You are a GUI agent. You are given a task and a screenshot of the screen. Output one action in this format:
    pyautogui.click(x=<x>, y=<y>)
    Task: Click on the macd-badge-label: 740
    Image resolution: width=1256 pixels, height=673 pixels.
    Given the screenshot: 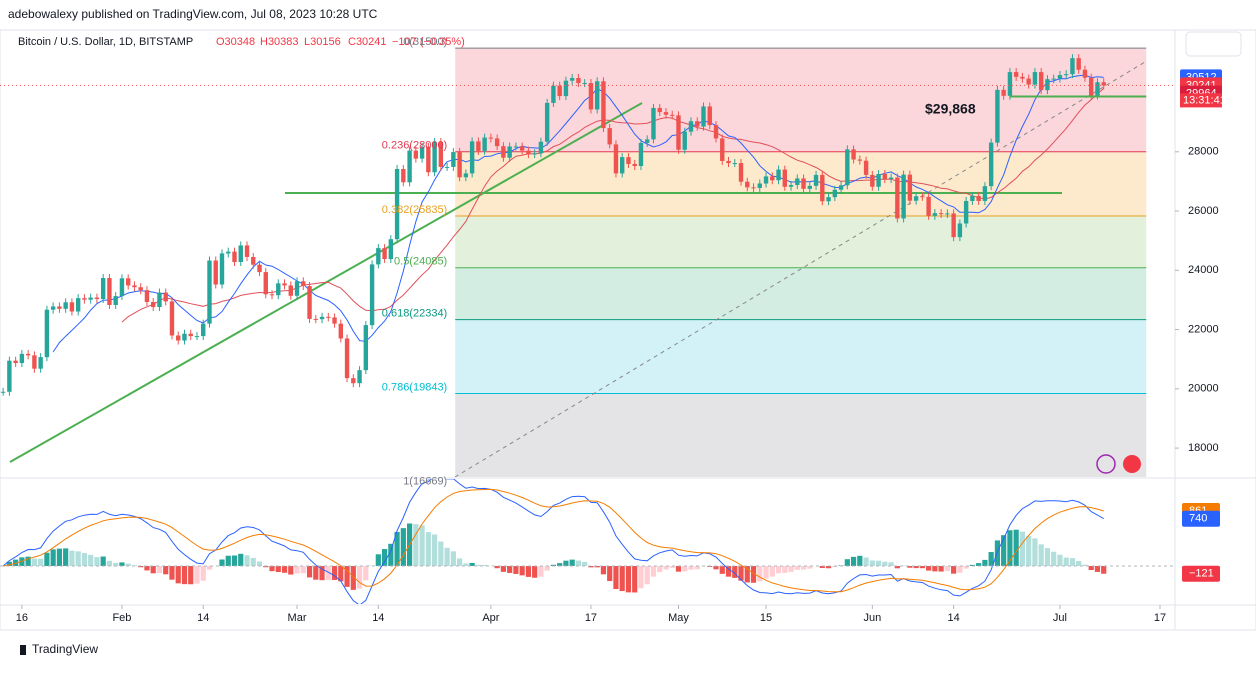 What is the action you would take?
    pyautogui.click(x=1198, y=519)
    